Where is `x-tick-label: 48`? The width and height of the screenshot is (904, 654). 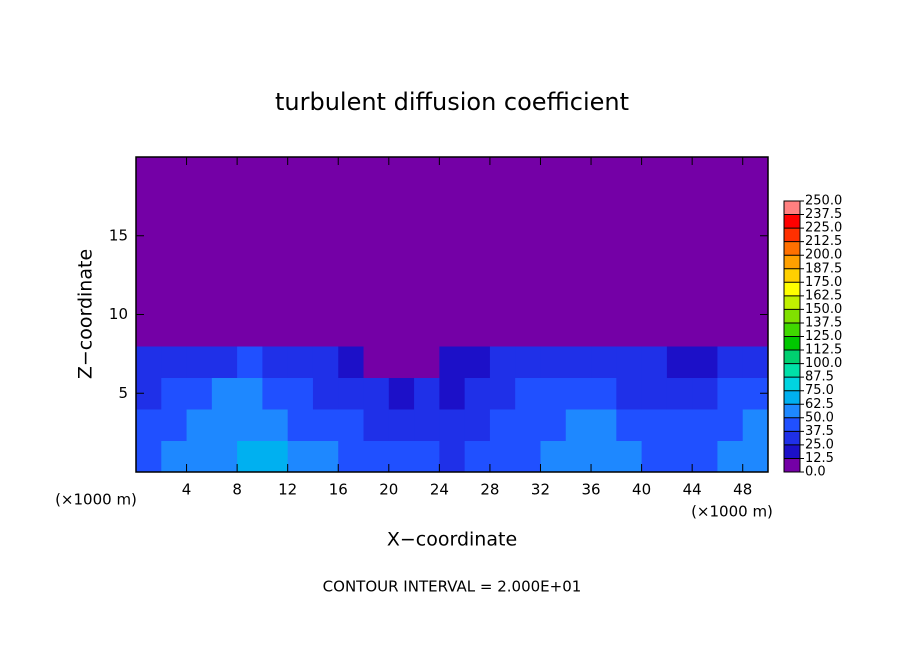
x-tick-label: 48 is located at coordinates (742, 490).